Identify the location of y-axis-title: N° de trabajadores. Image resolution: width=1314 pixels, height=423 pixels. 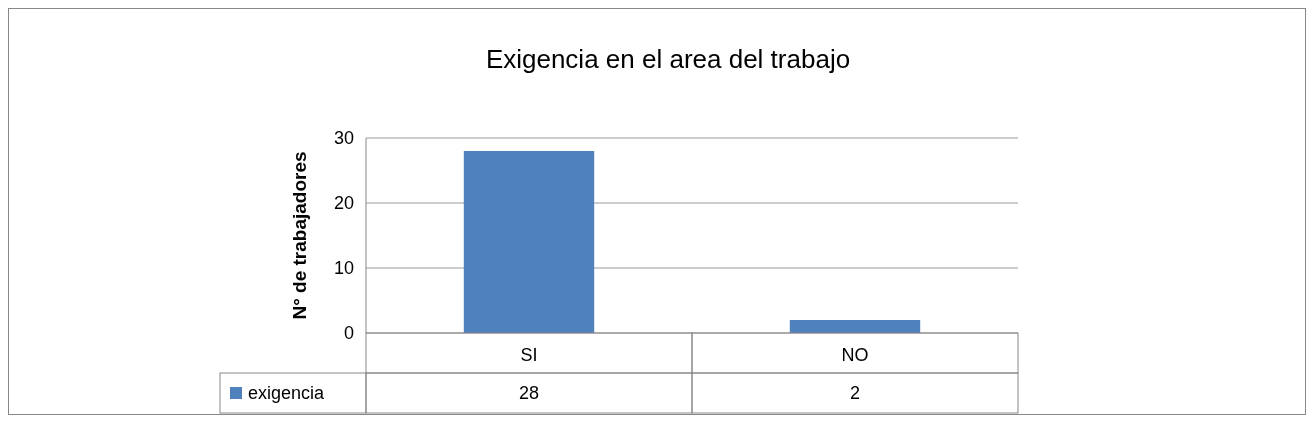
(299, 235).